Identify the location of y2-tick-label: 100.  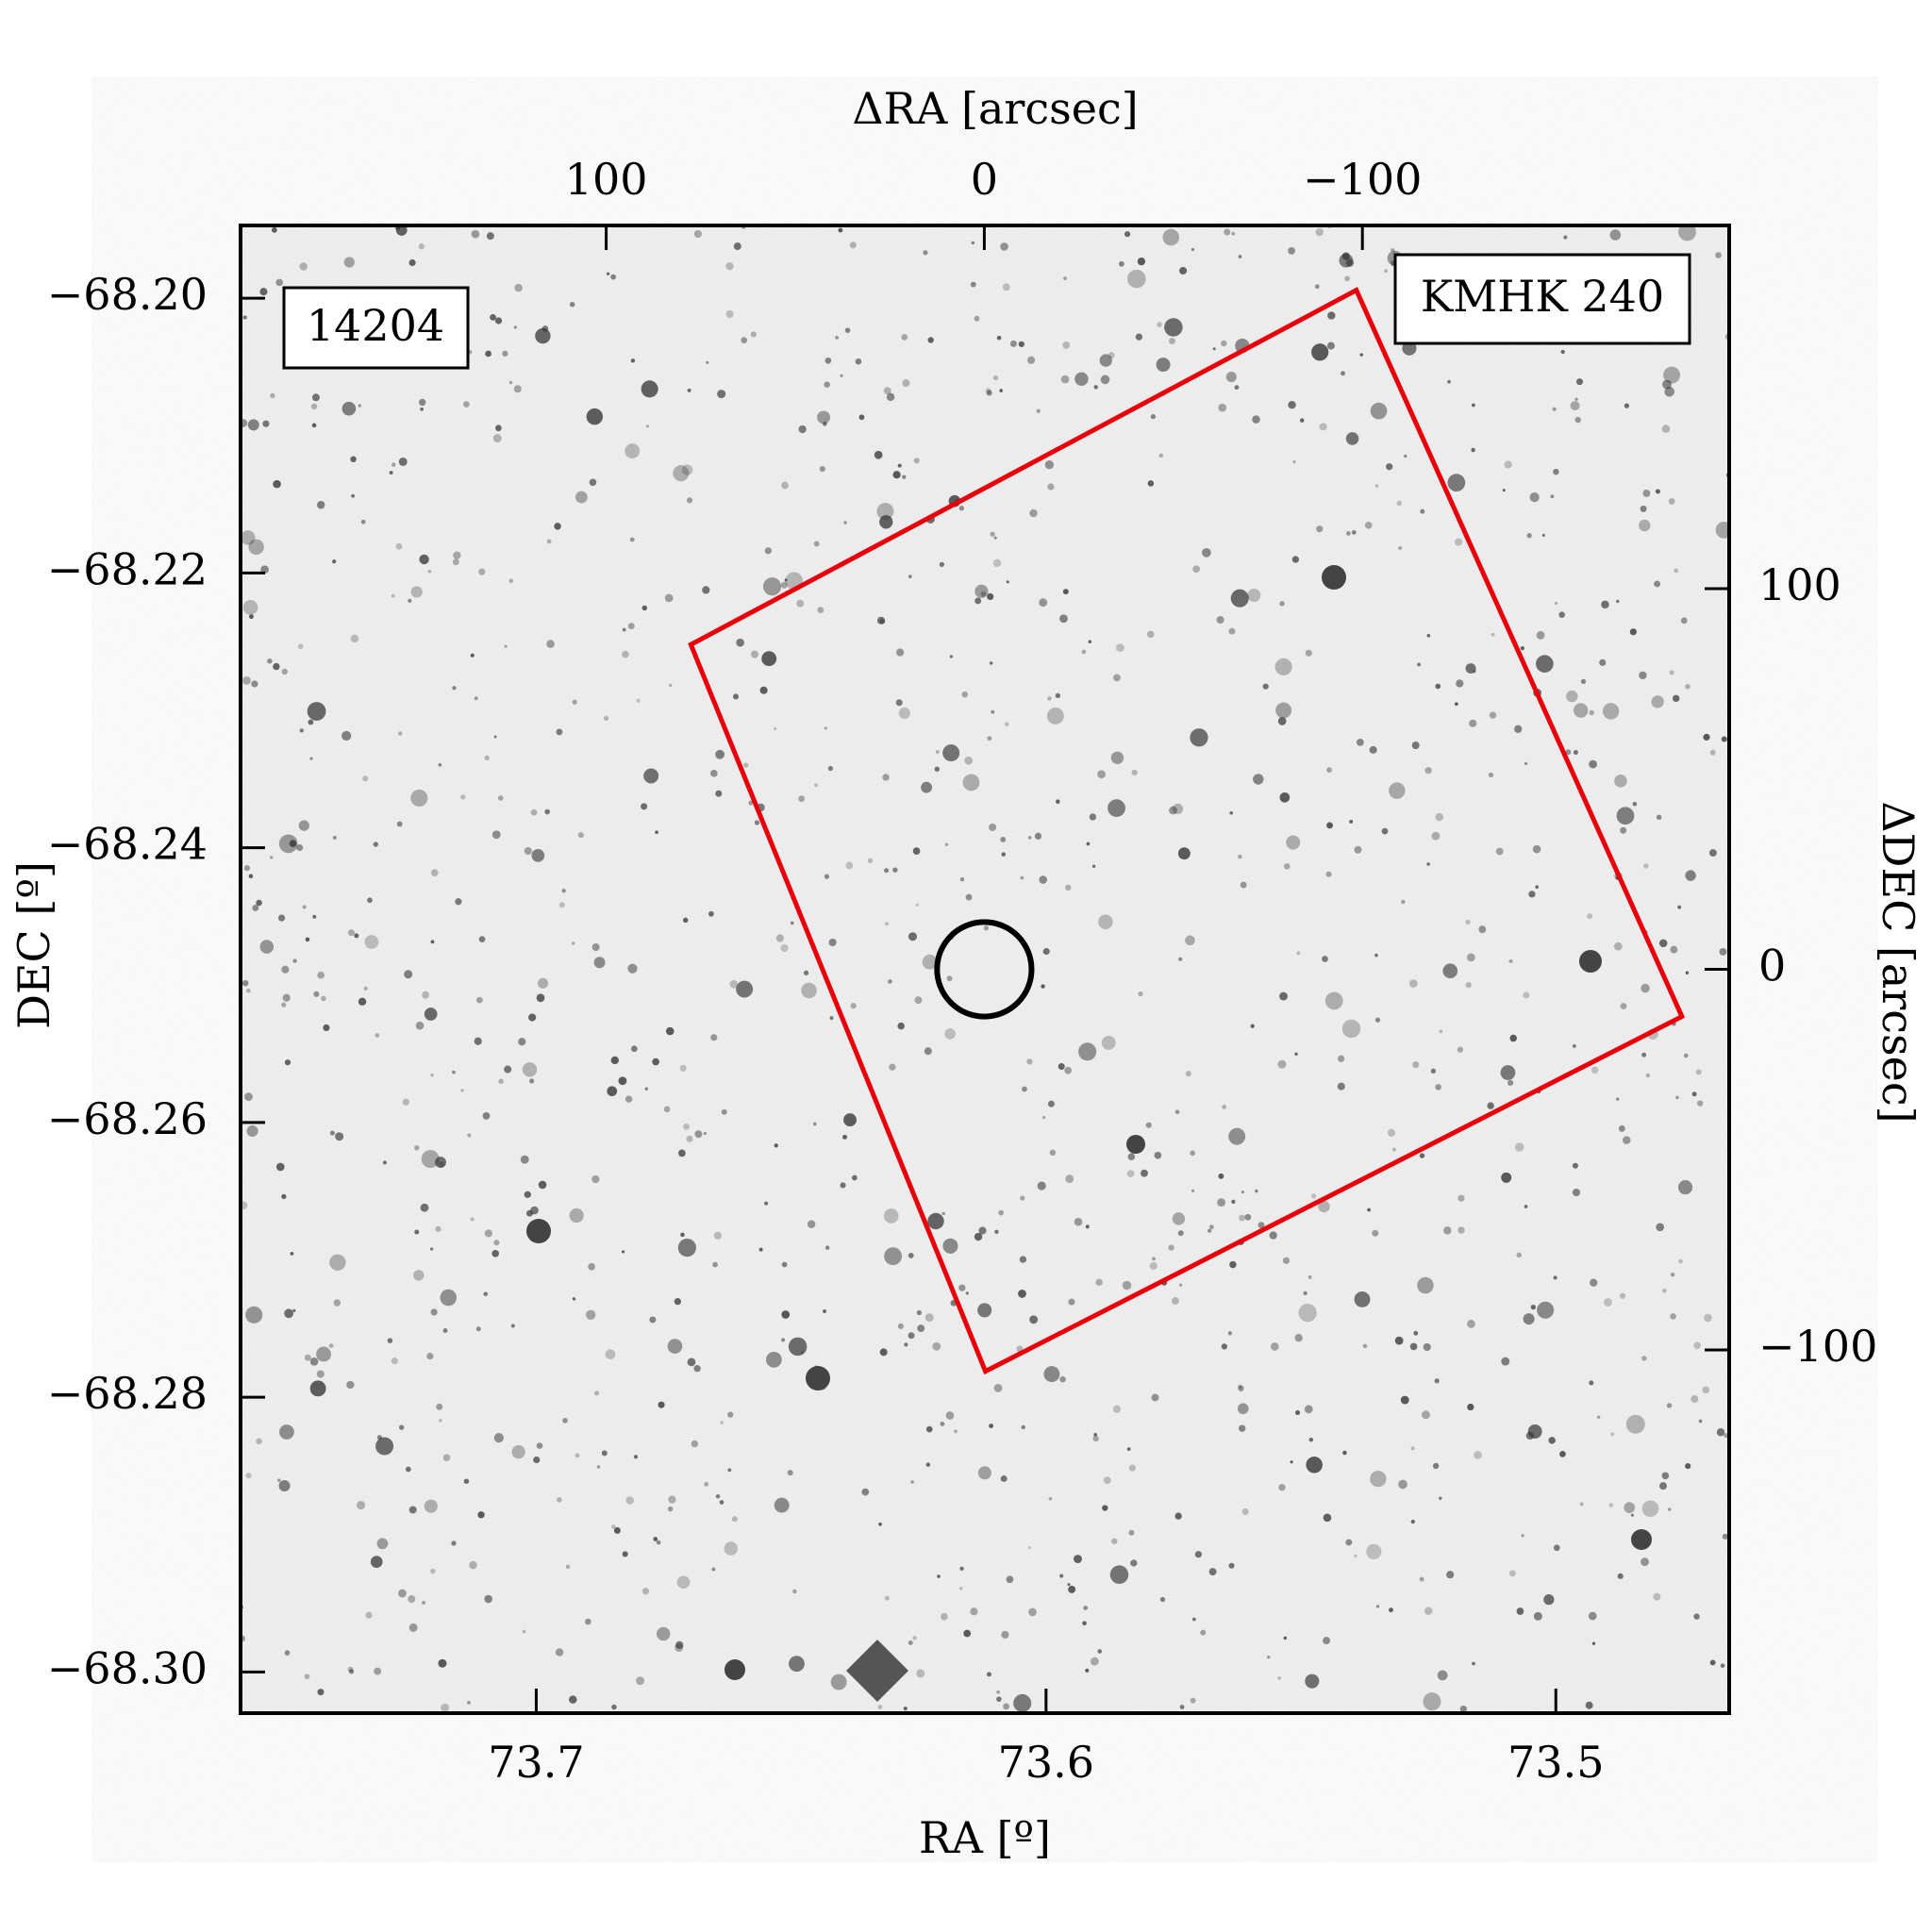
(1800, 584).